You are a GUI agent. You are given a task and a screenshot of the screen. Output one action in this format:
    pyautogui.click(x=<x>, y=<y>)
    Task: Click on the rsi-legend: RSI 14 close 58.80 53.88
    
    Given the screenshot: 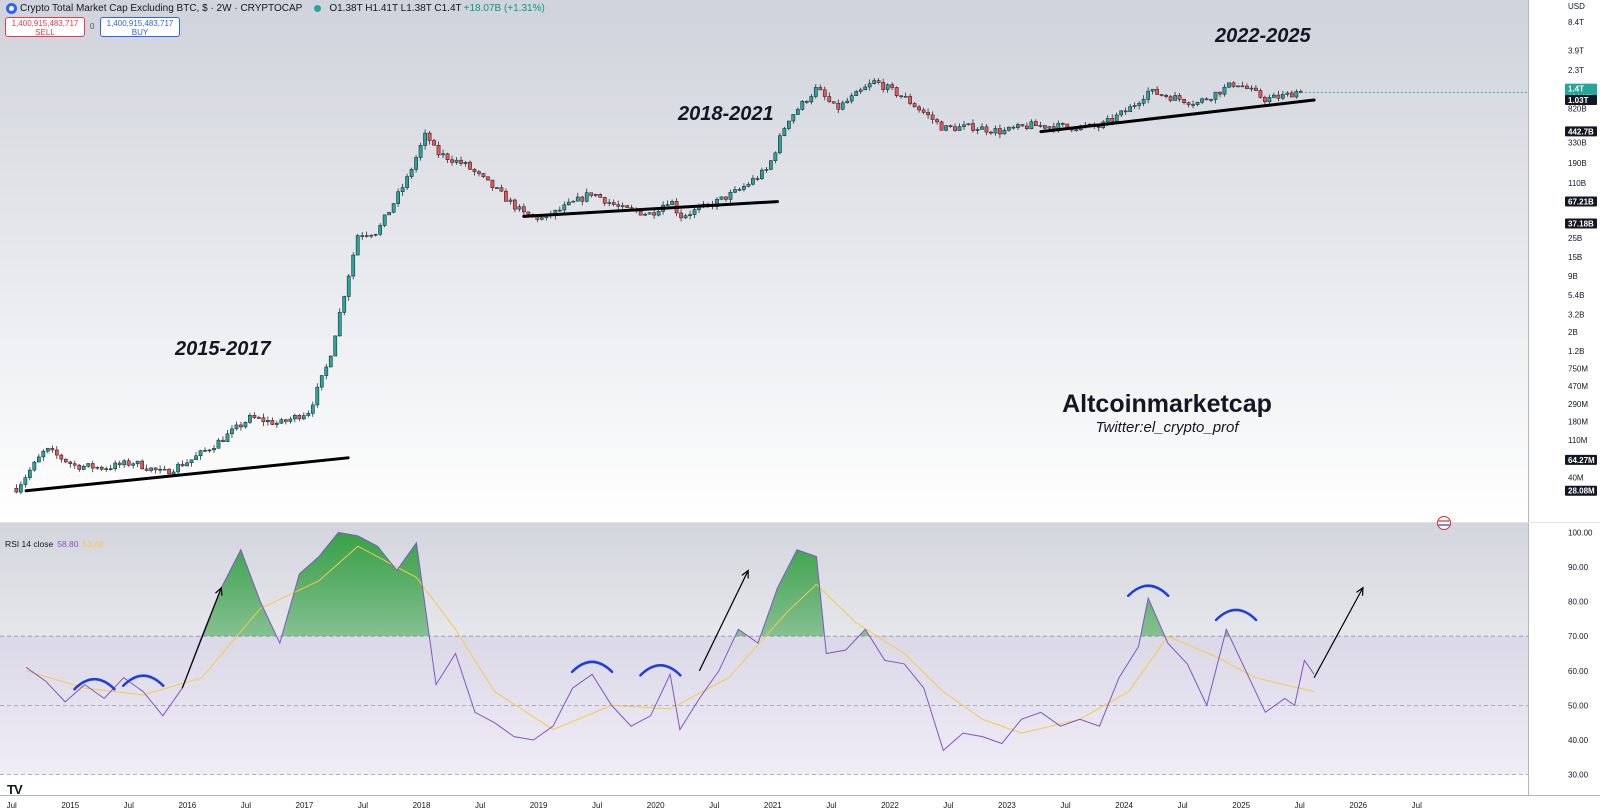 What is the action you would take?
    pyautogui.click(x=54, y=544)
    